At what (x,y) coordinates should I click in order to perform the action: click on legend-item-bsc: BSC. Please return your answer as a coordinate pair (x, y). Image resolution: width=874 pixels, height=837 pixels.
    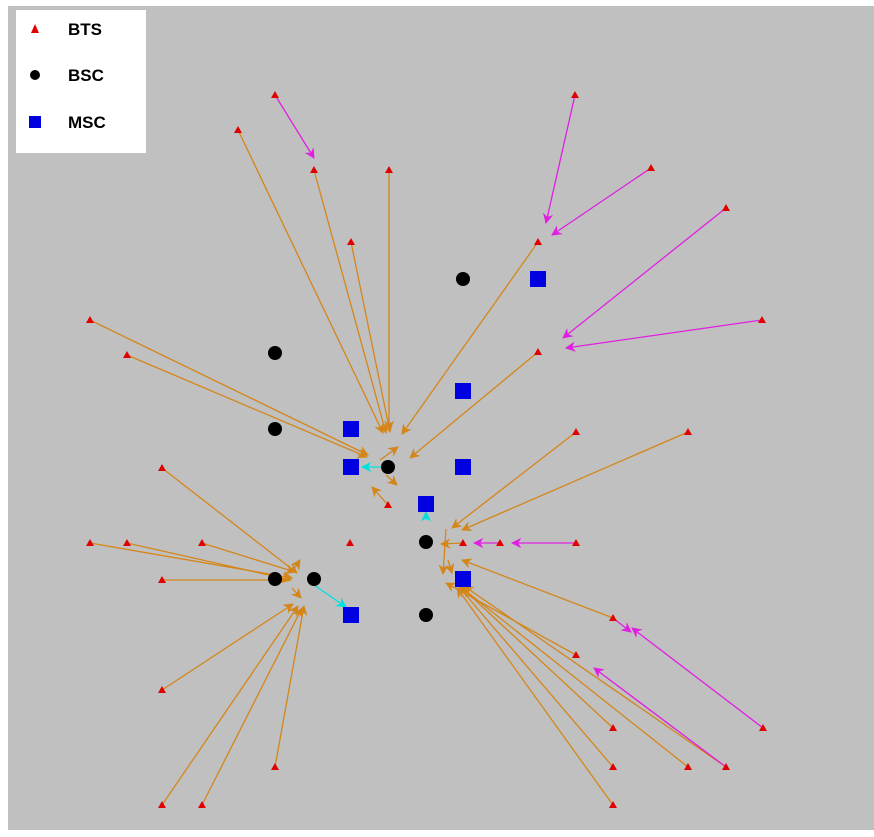
    Looking at the image, I should click on (81, 75).